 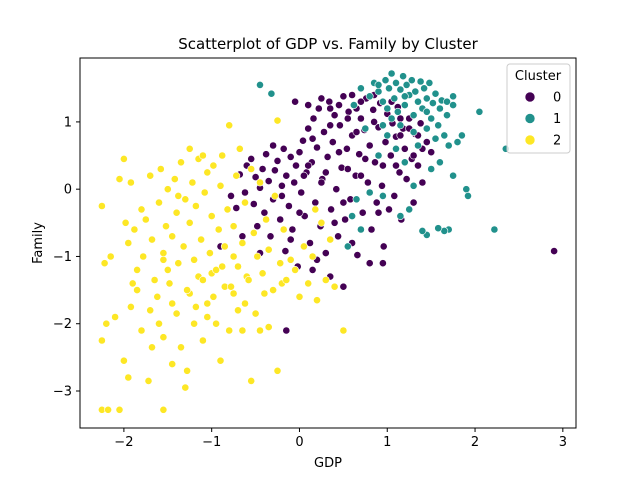 I want to click on legend: Cluster 0 1 2, so click(x=538, y=108).